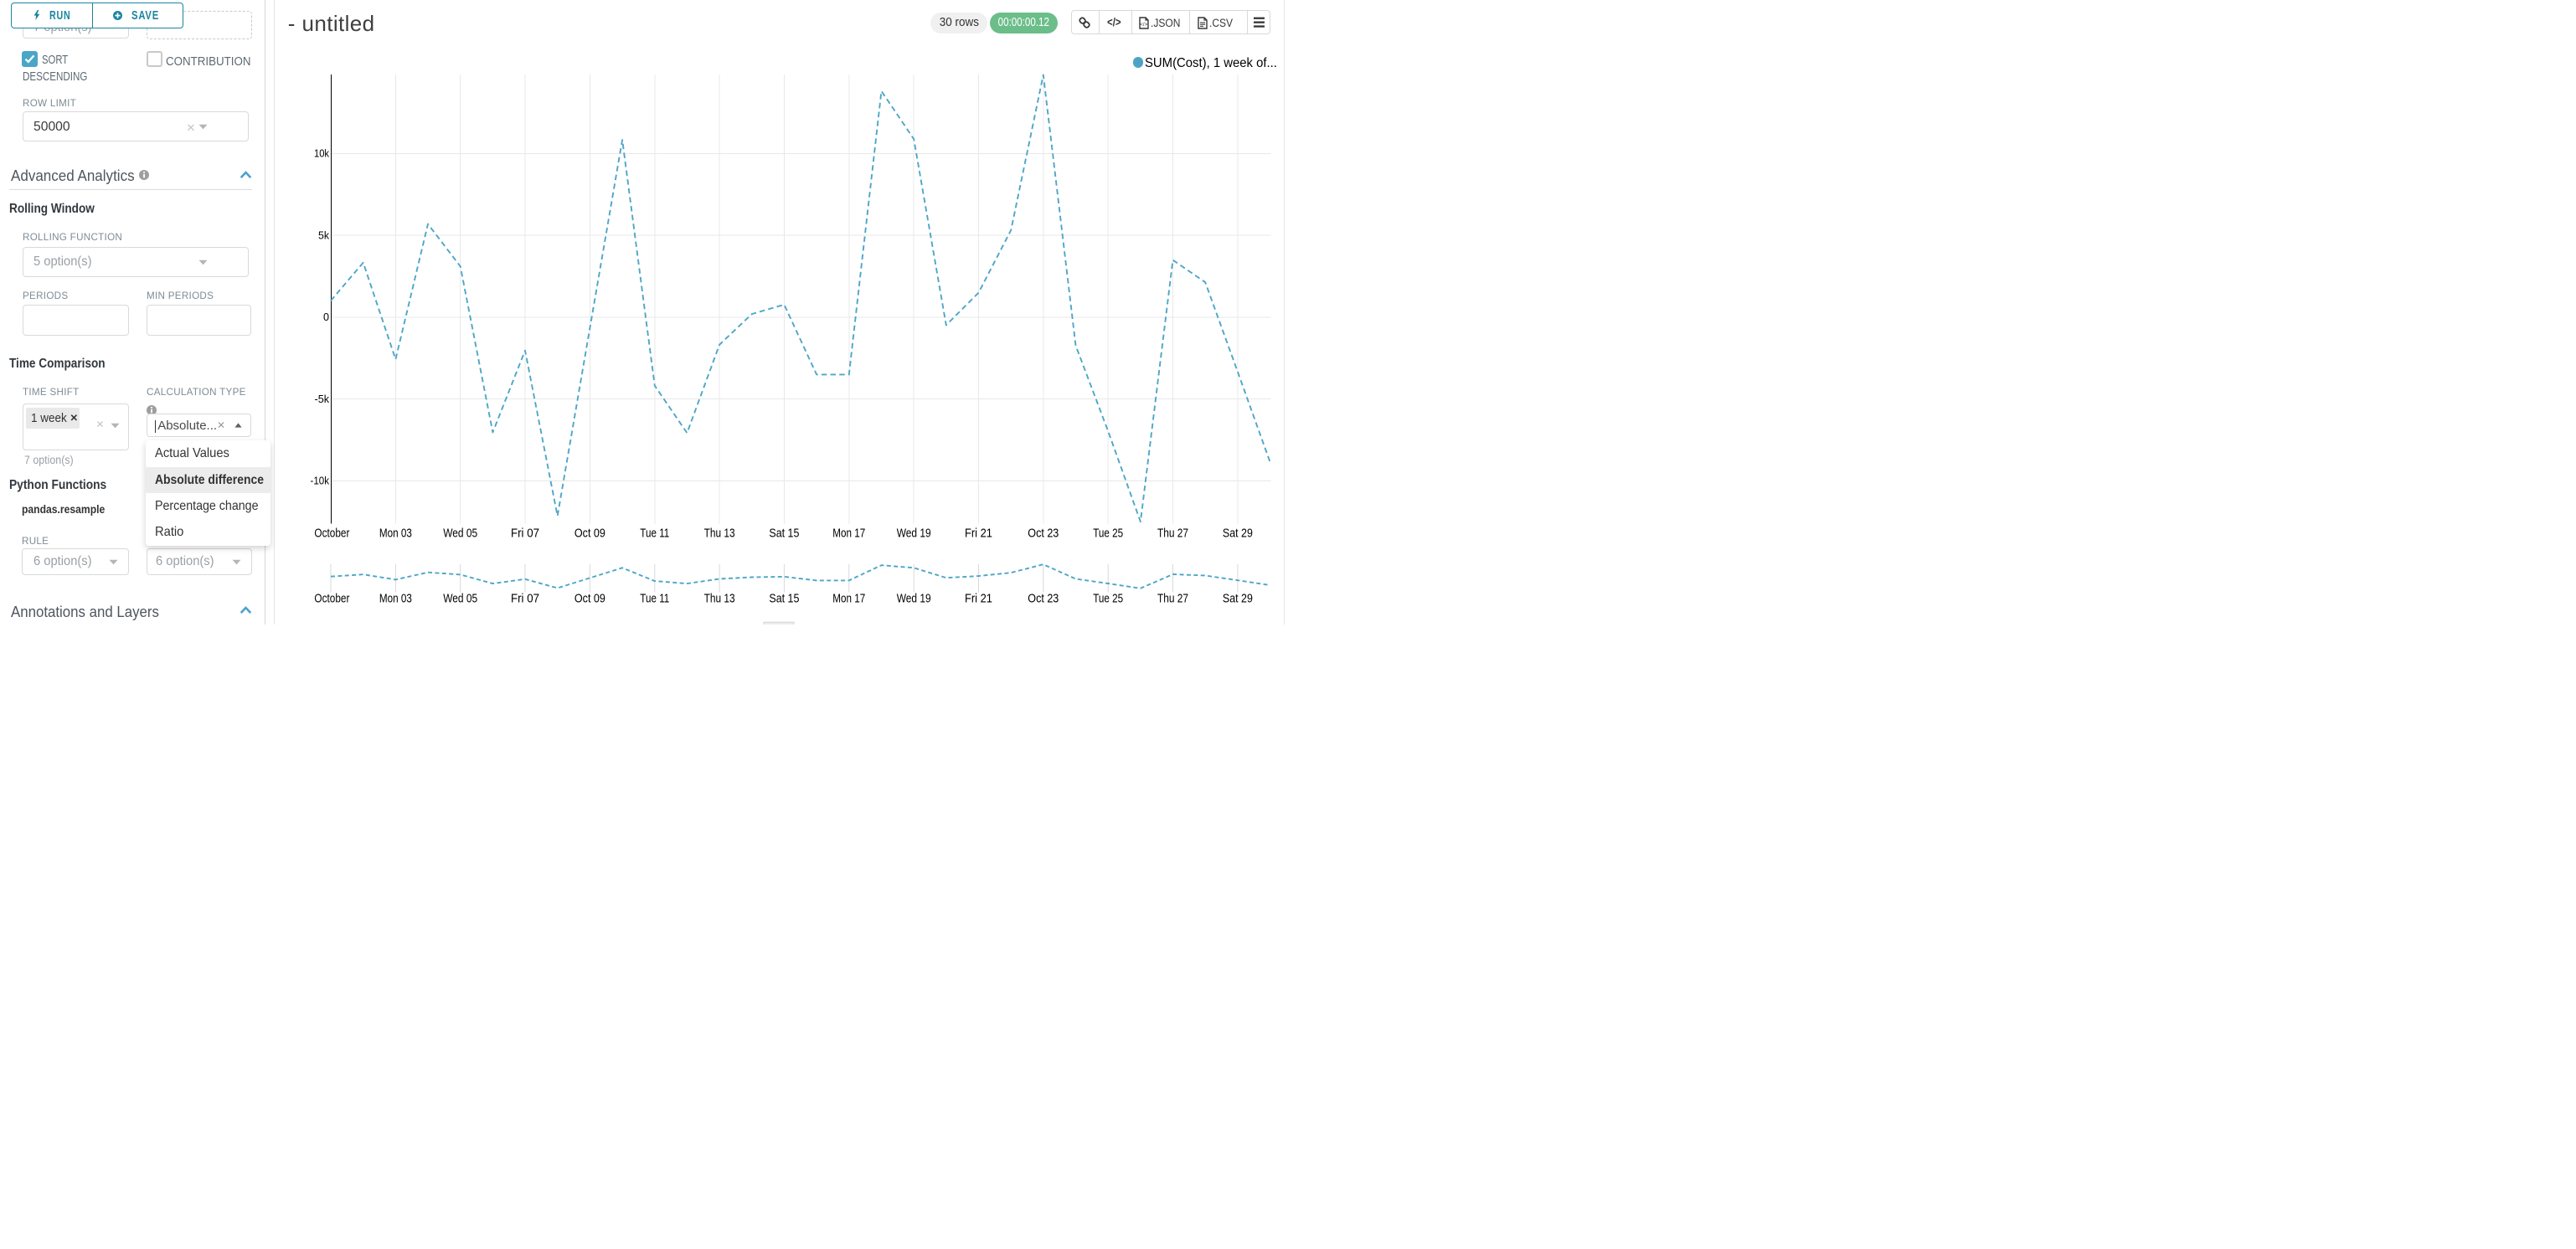 The height and width of the screenshot is (1249, 2576). Describe the element at coordinates (326, 317) in the screenshot. I see `svg-text: 0` at that location.